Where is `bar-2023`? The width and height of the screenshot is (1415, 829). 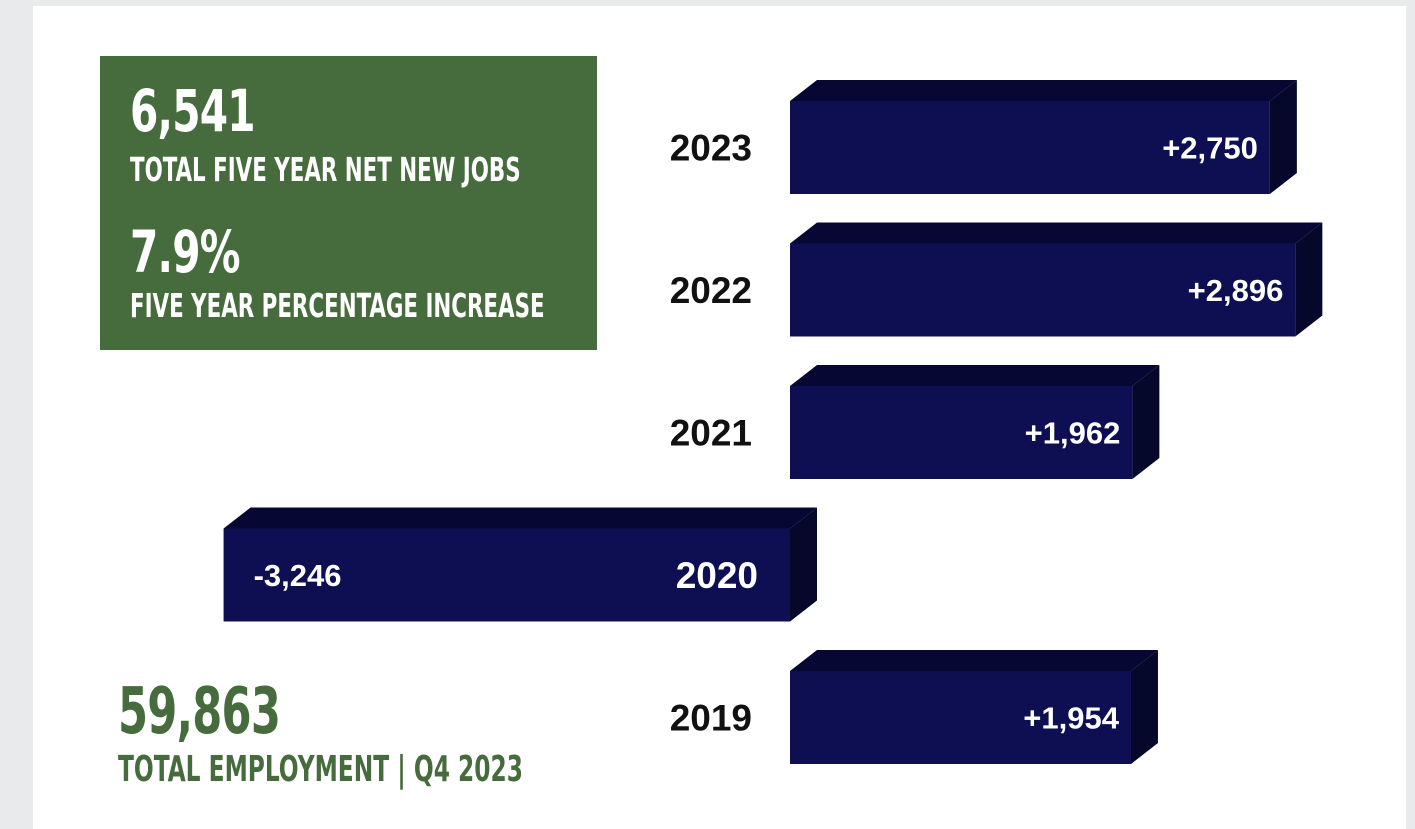
bar-2023 is located at coordinates (1030, 147).